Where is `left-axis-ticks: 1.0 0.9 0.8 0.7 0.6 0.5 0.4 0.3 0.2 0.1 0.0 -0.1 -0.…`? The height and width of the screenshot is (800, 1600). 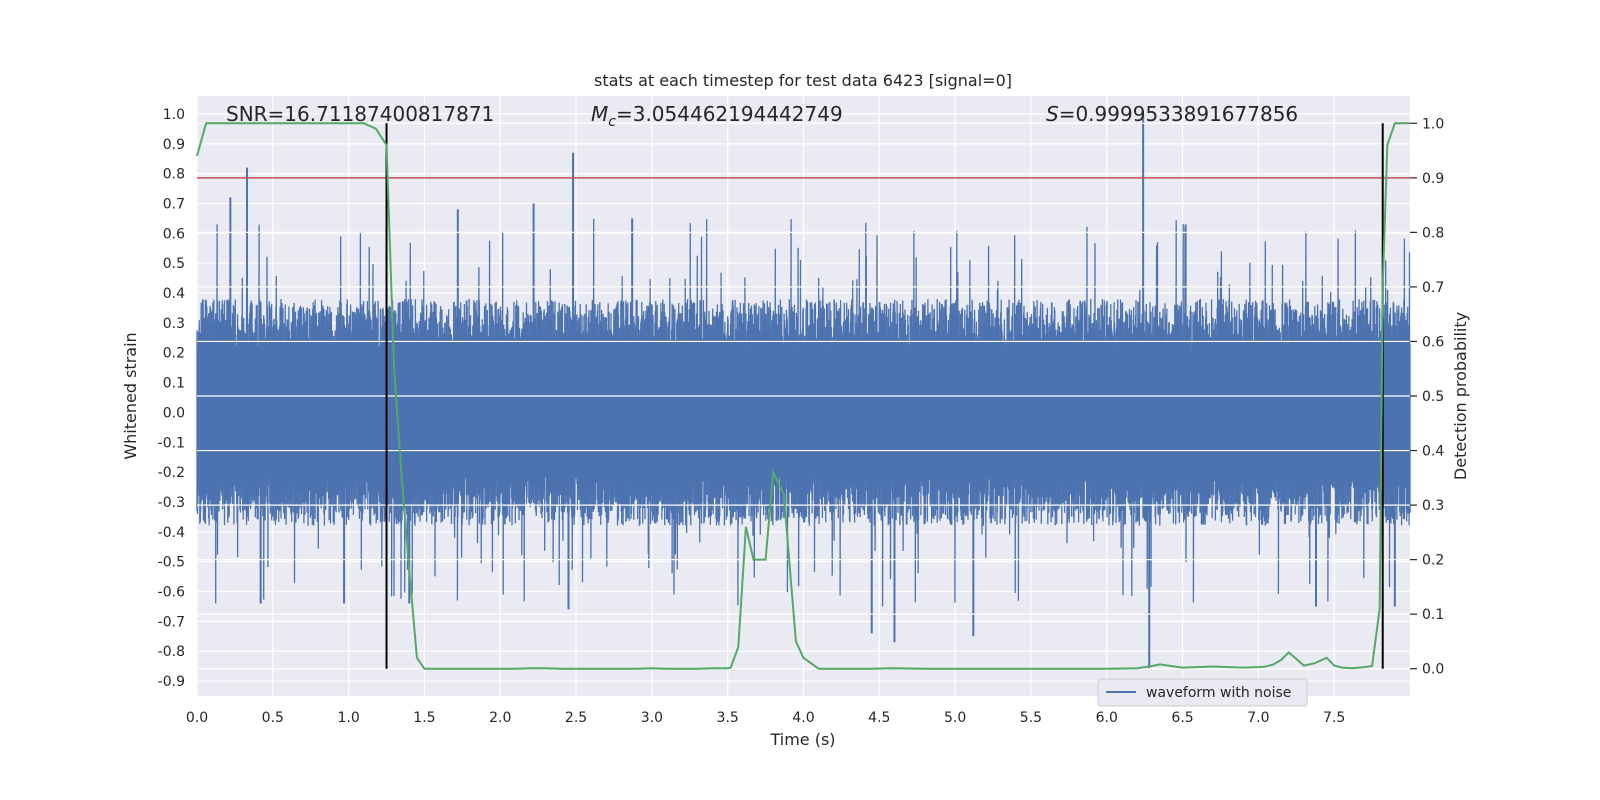
left-axis-ticks: 1.0 0.9 0.8 0.7 0.6 0.5 0.4 0.3 0.2 0.1 0.0 -0.1 -0.… is located at coordinates (171, 398).